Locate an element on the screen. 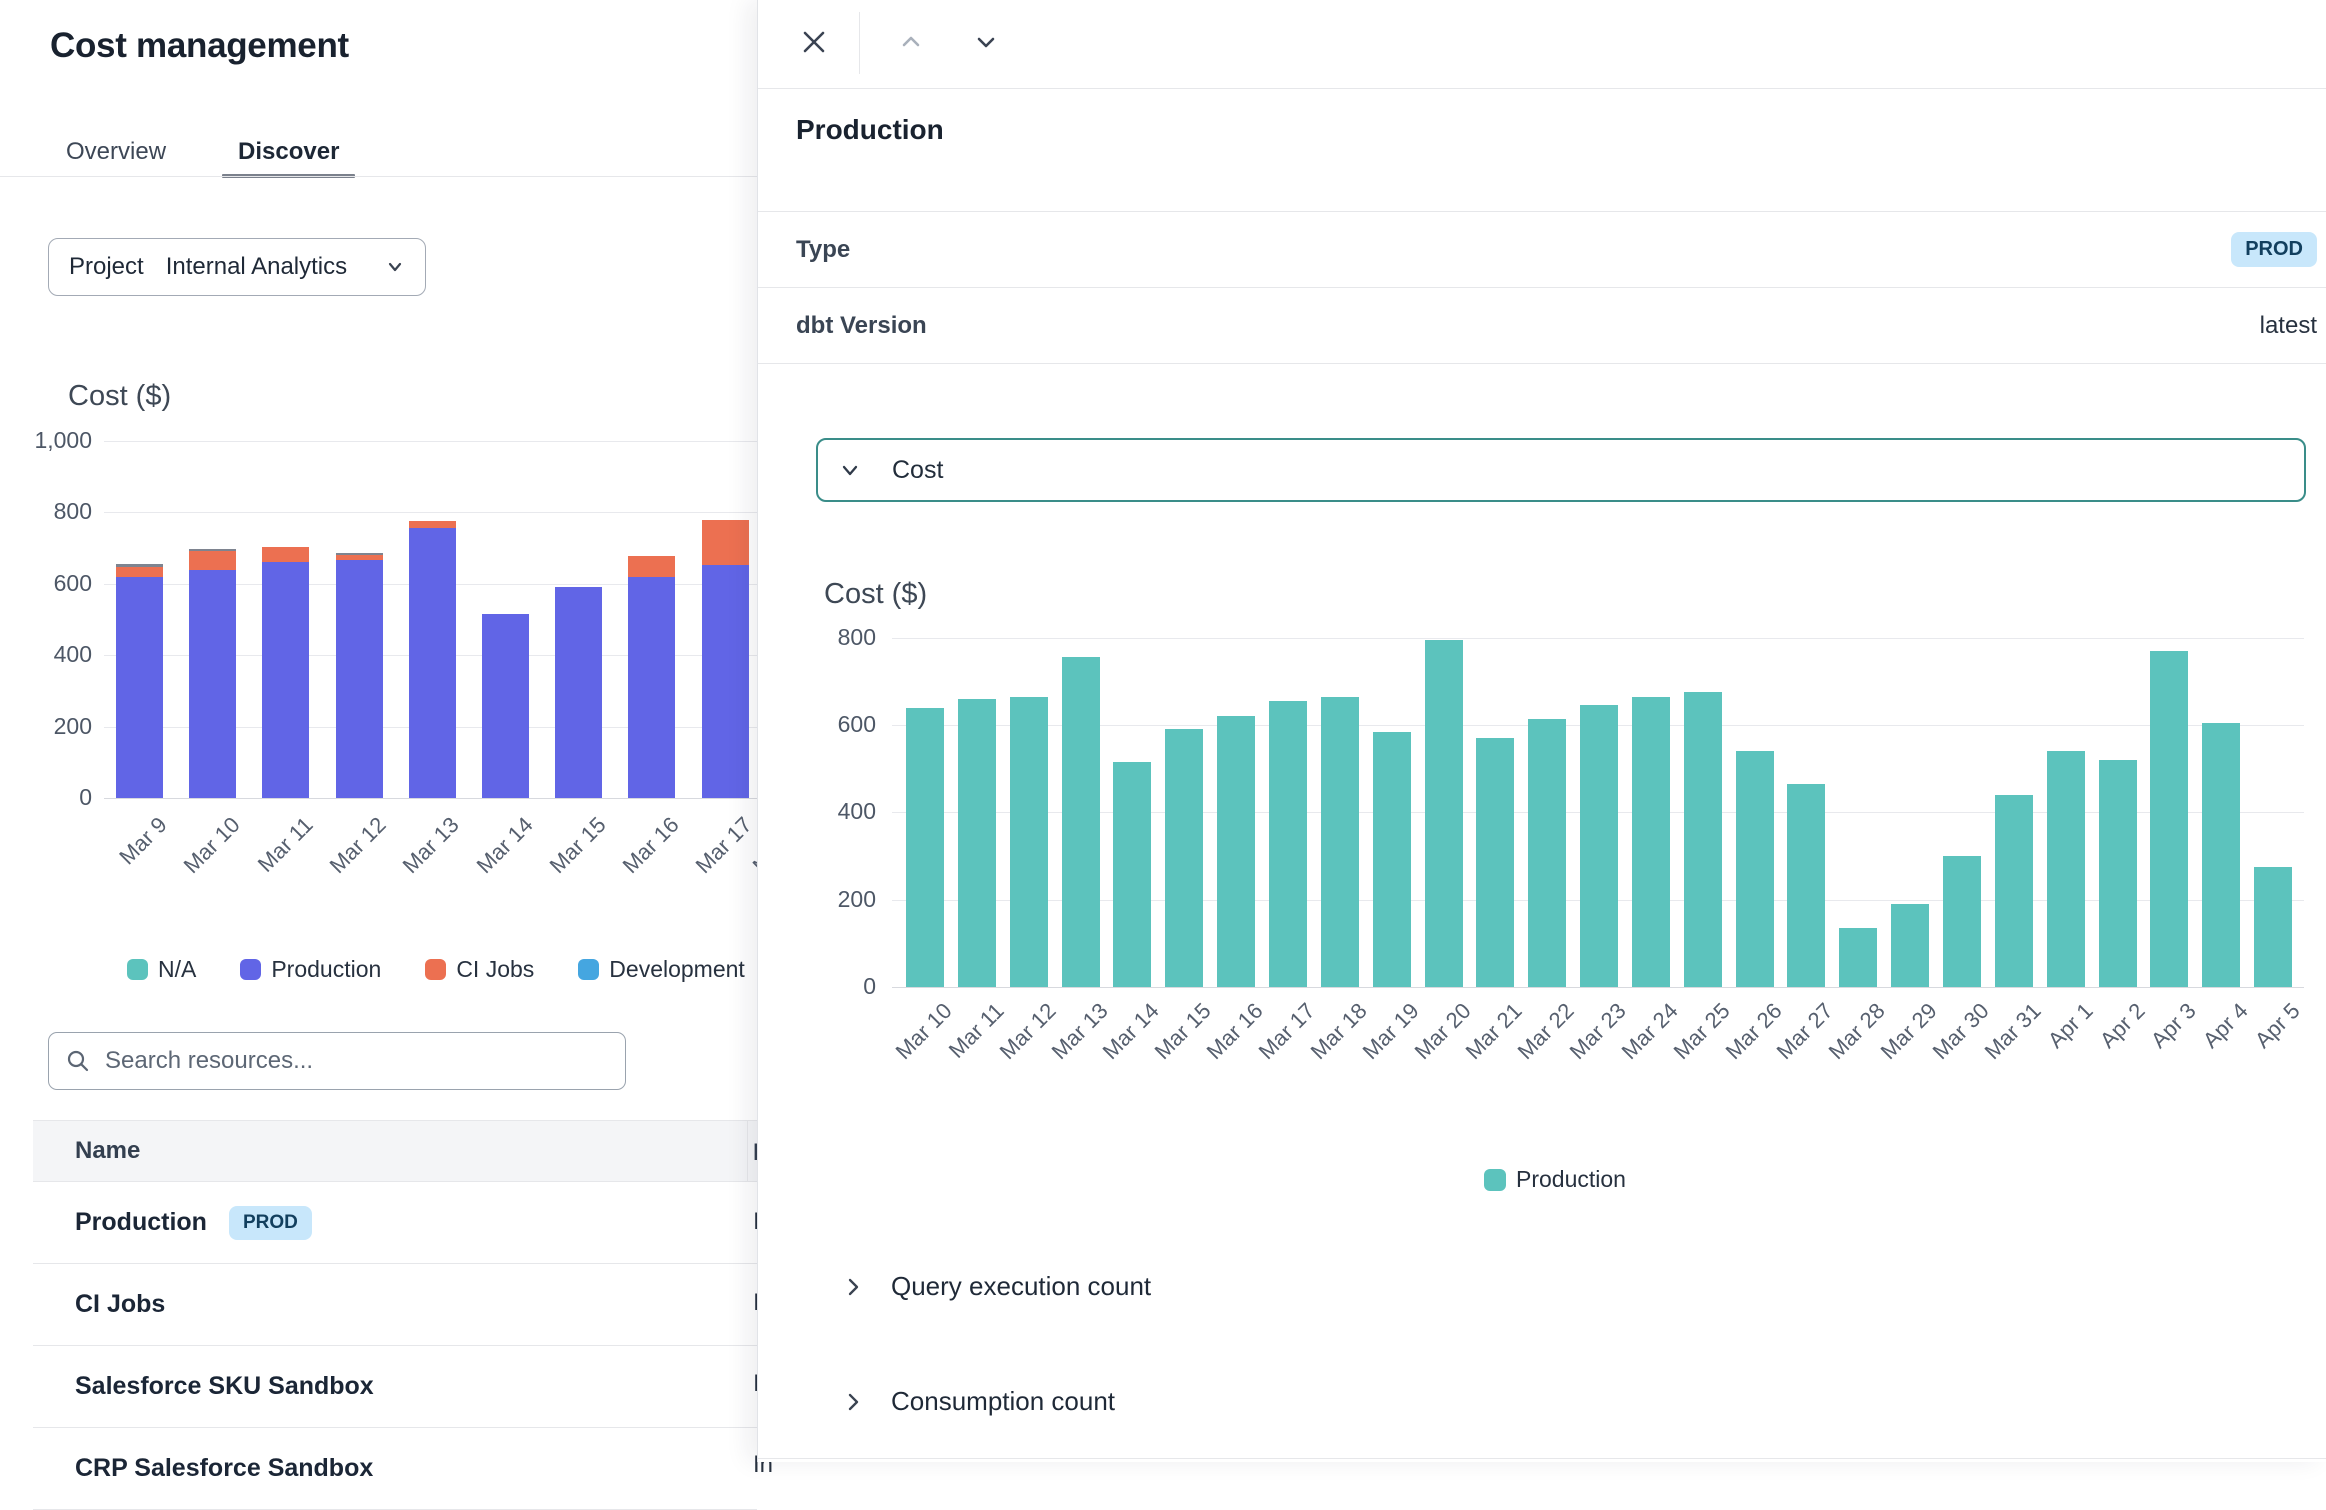  cost-section-expander: Cost is located at coordinates (1561, 470).